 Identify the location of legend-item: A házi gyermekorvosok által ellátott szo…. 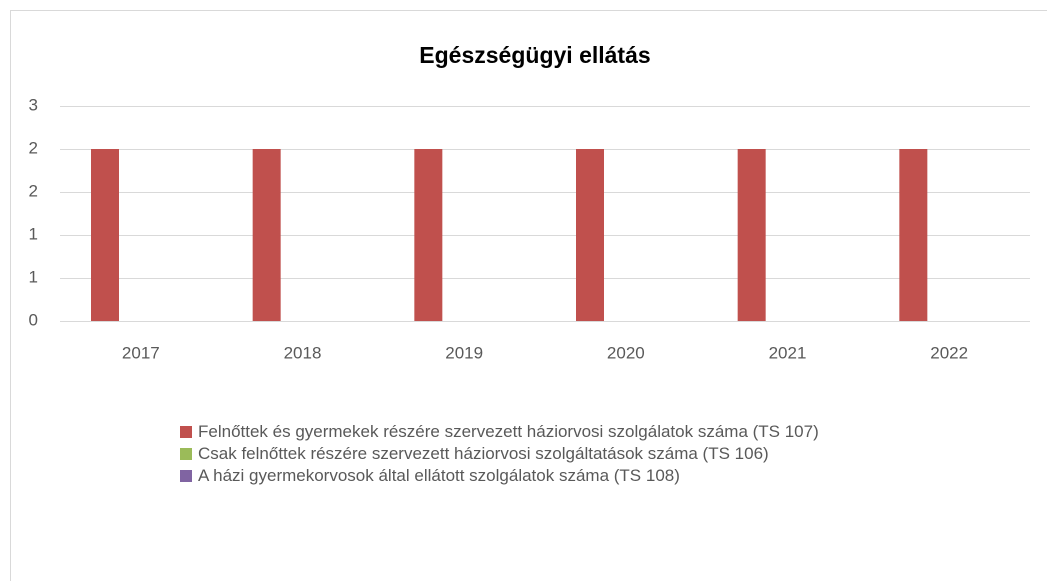
(552, 476).